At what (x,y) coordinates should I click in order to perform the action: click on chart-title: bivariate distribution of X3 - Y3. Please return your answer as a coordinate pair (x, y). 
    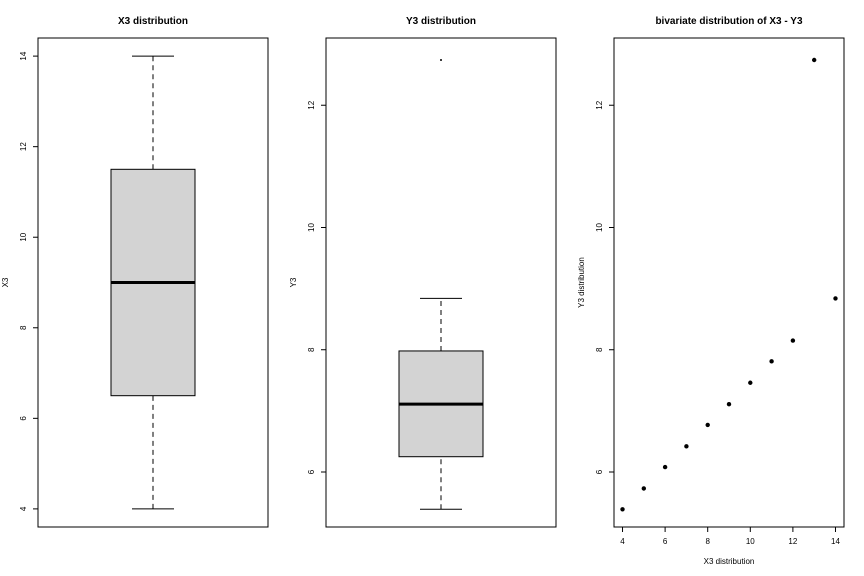
    Looking at the image, I should click on (729, 21).